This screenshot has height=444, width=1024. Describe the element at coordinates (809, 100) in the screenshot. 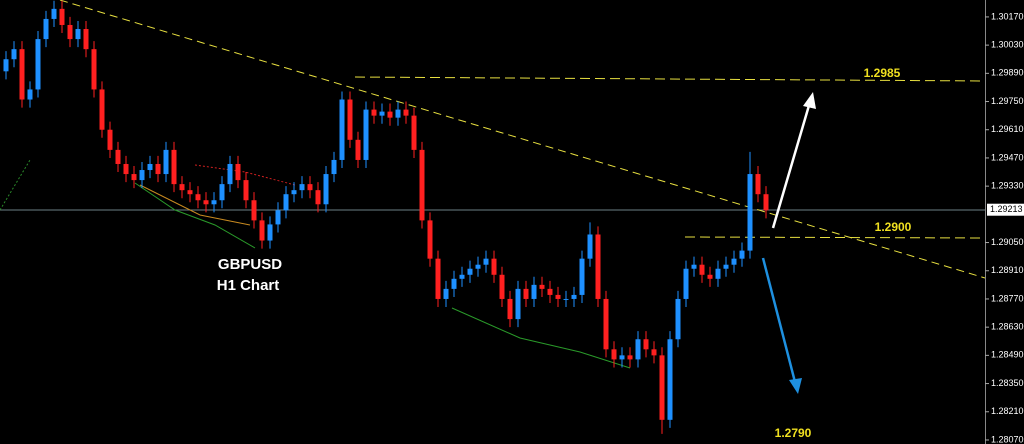

I see `up-arrow-head` at that location.